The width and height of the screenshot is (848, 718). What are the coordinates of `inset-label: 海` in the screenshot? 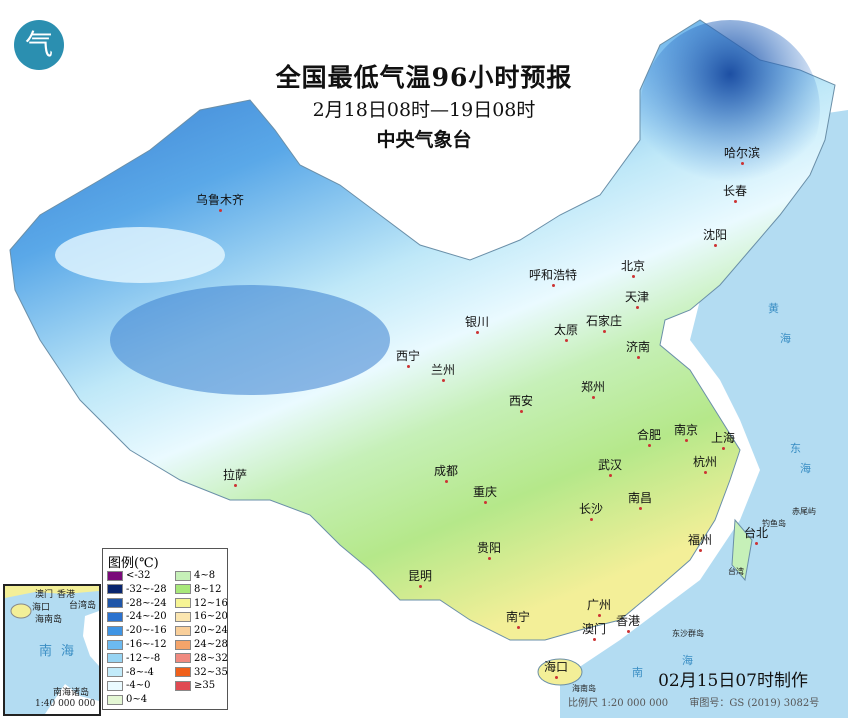 It's located at (68, 651).